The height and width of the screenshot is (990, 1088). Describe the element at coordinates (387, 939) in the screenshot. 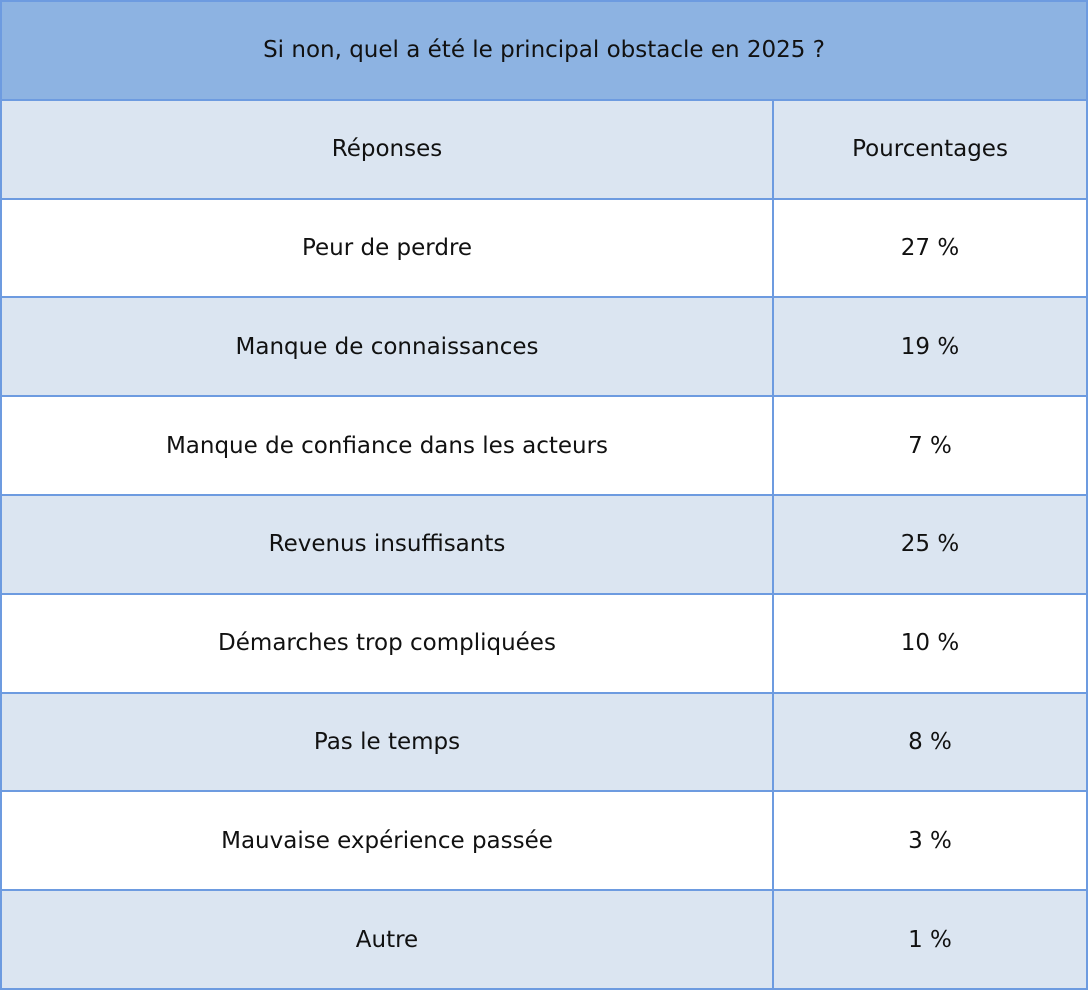

I see `answer-cell: Autre` at that location.